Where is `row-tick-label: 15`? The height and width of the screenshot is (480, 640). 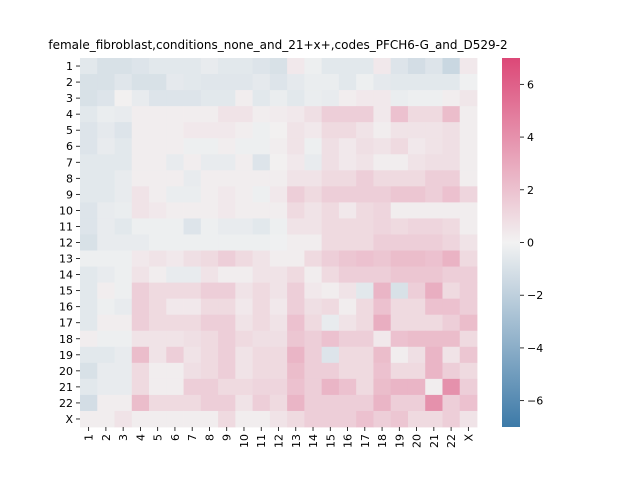 row-tick-label: 15 is located at coordinates (66, 291).